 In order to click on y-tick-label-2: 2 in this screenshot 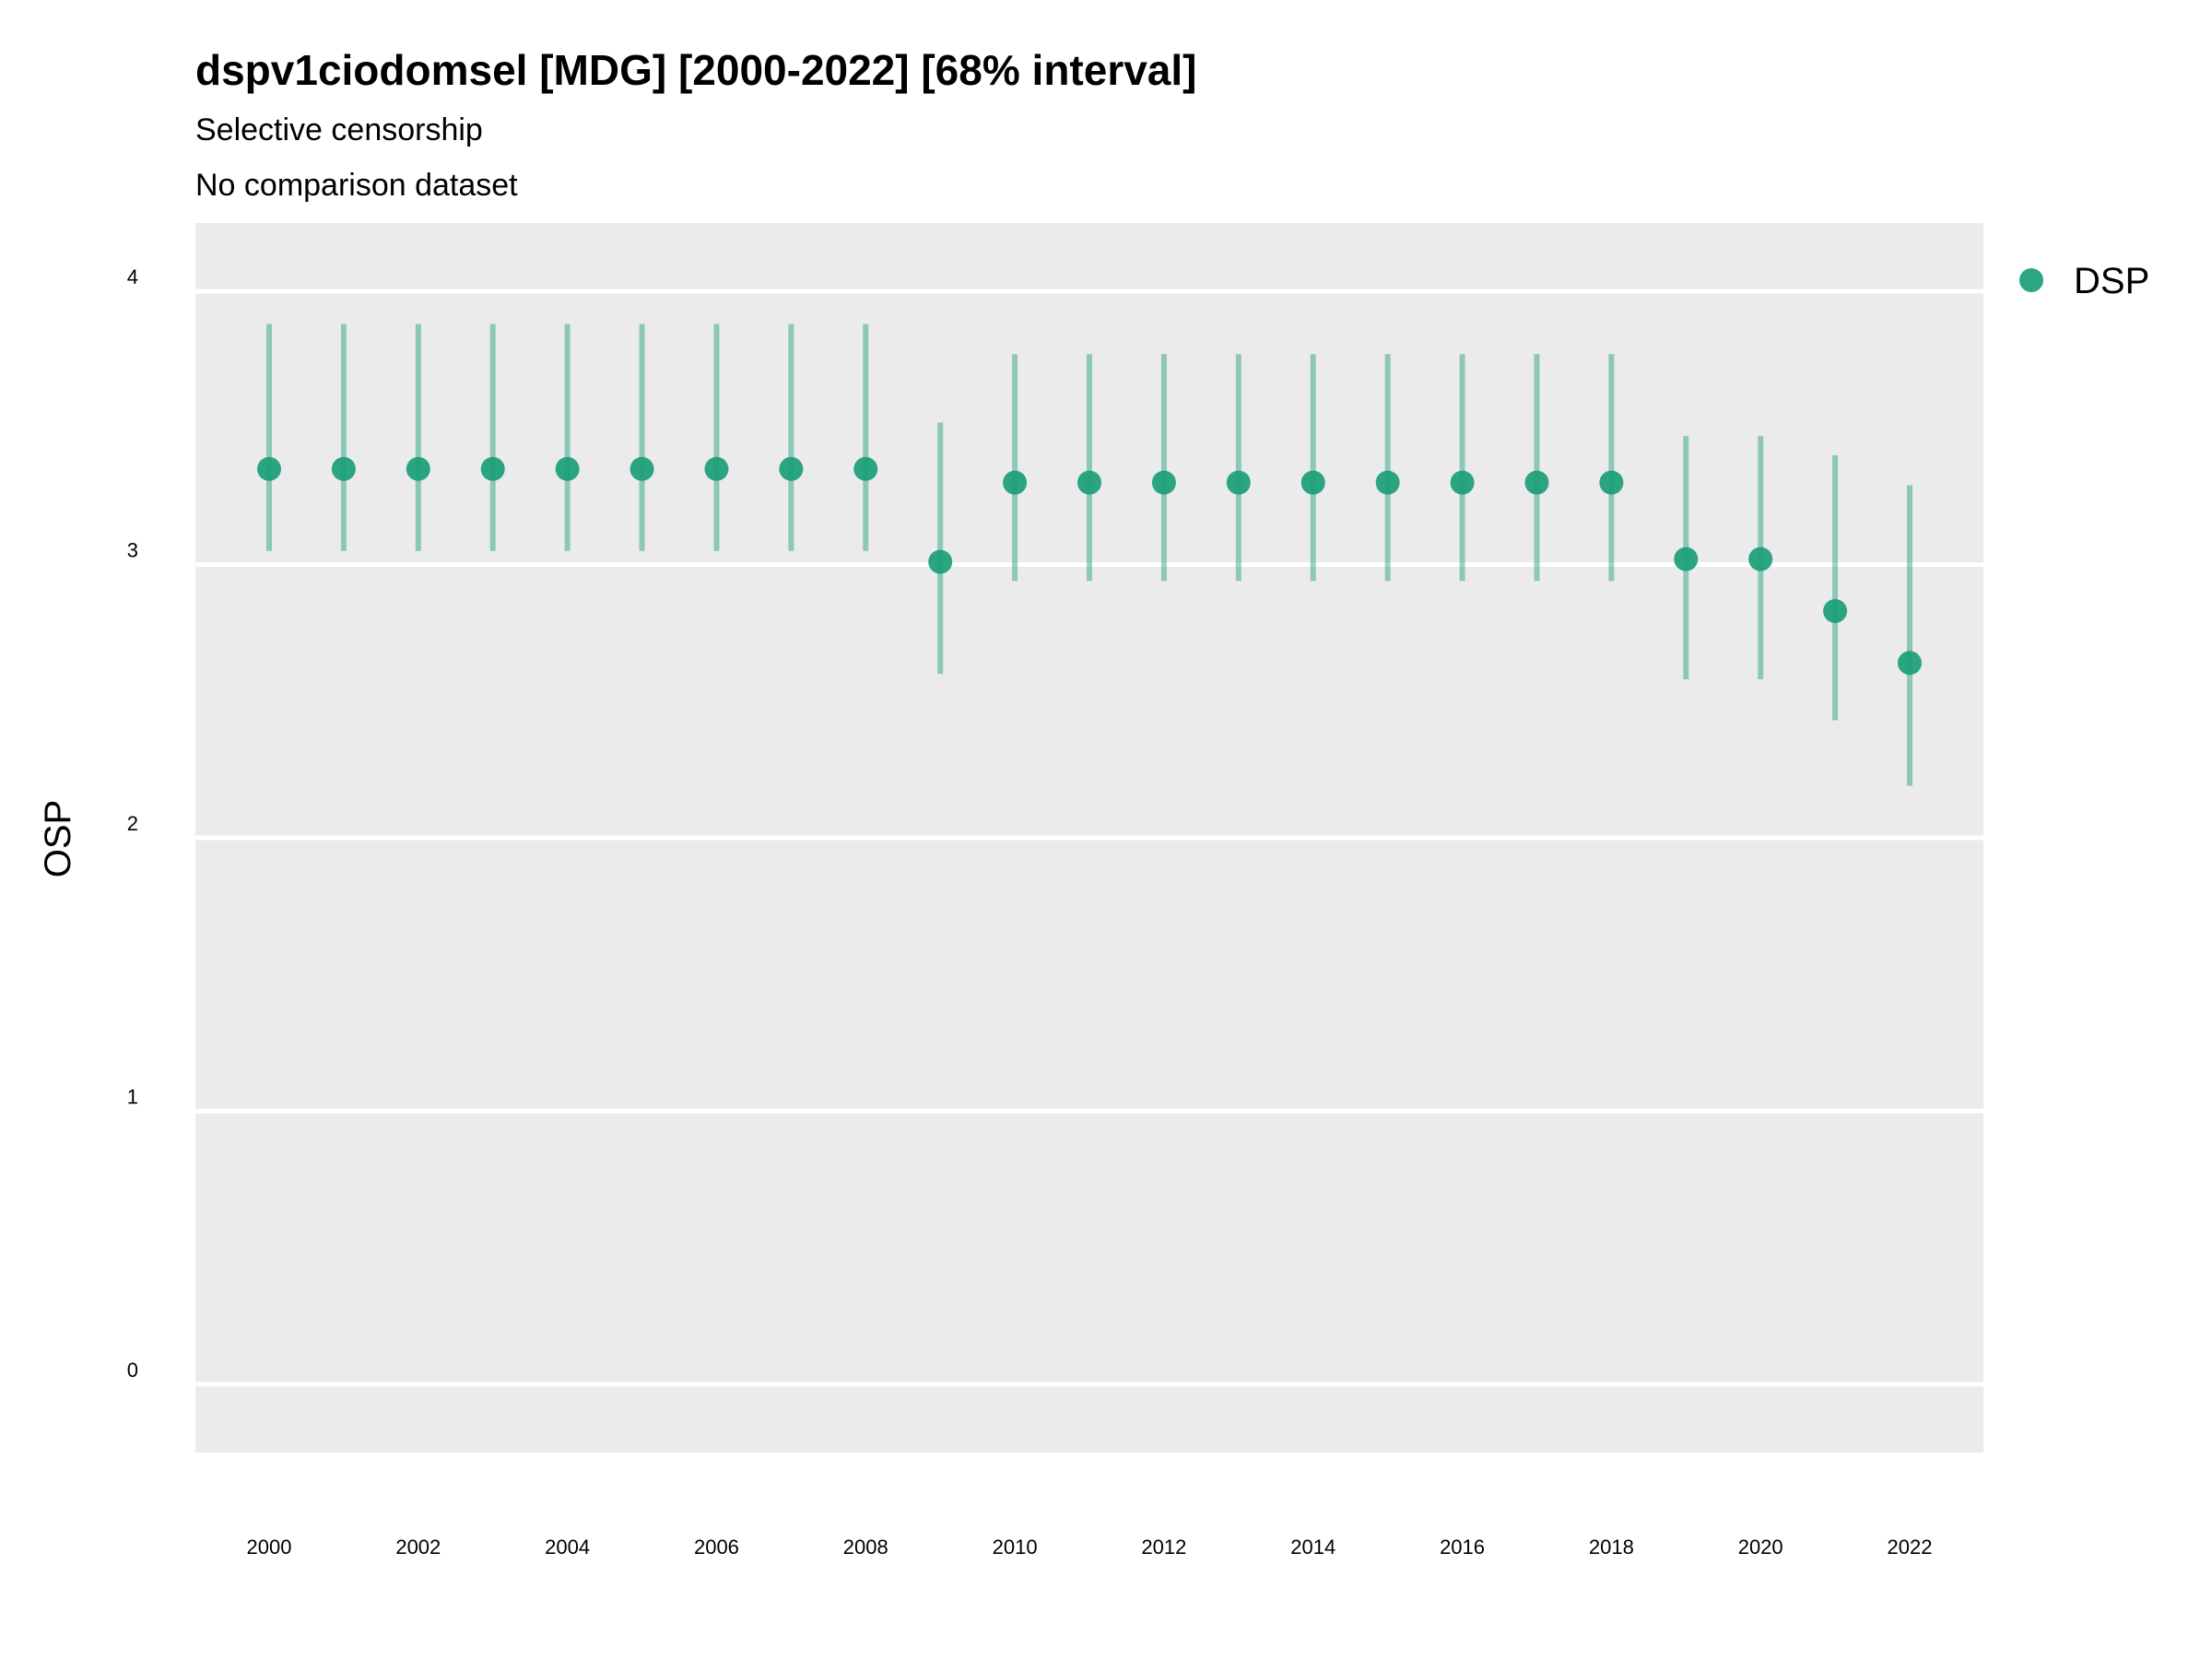, I will do `click(132, 823)`.